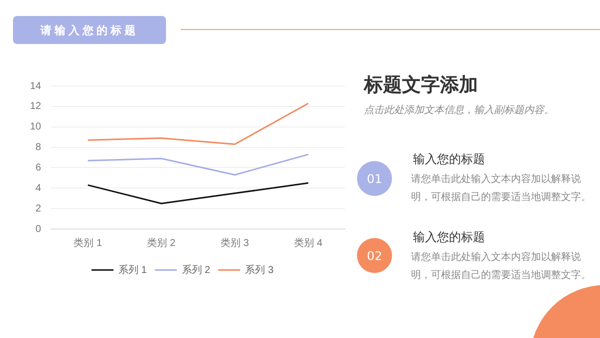 The height and width of the screenshot is (338, 600). I want to click on text: 01, so click(374, 178).